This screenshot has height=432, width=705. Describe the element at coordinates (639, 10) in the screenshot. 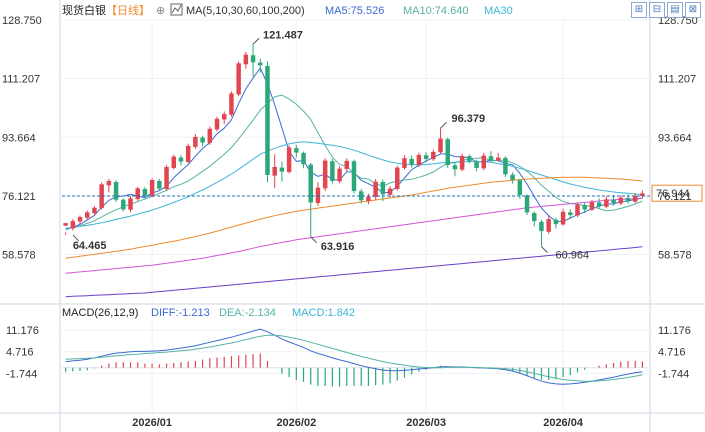

I see `expand-icon: ⊞` at that location.